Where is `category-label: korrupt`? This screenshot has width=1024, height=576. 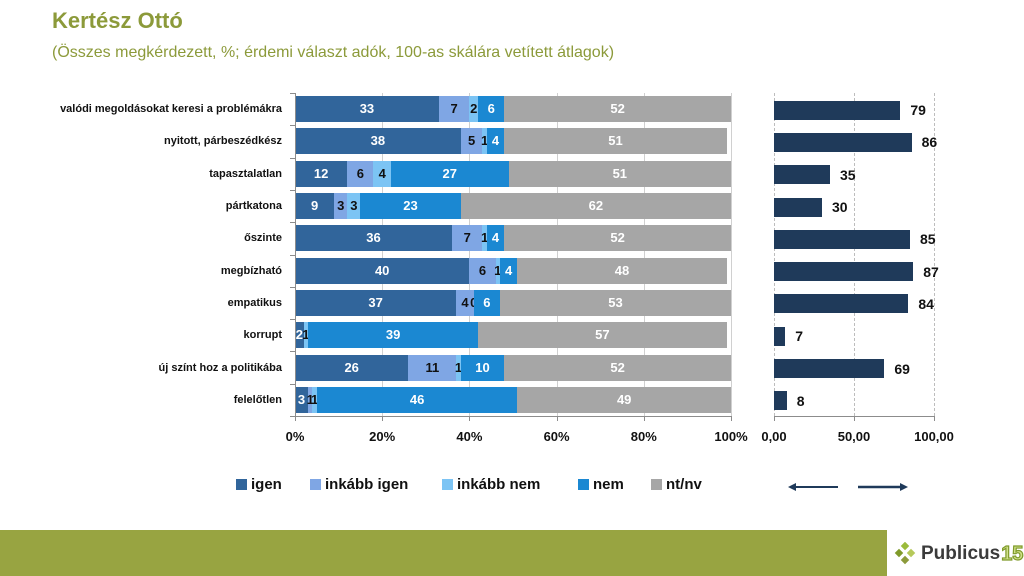 category-label: korrupt is located at coordinates (263, 335).